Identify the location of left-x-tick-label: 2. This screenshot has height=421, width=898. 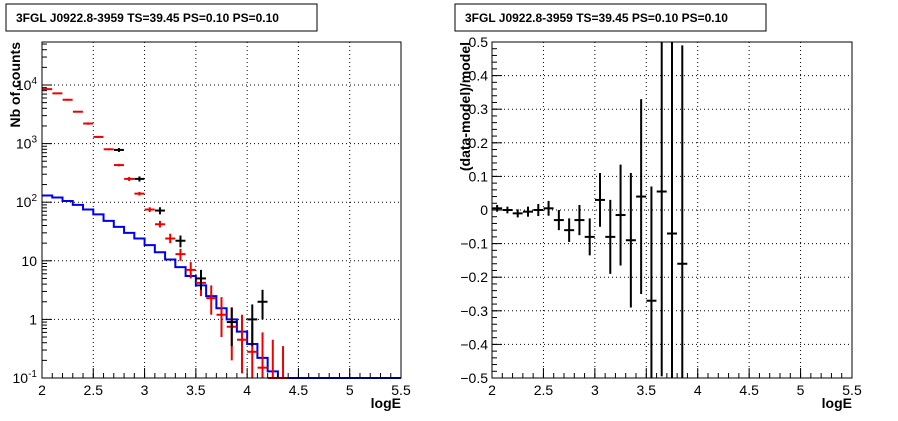
(42, 390).